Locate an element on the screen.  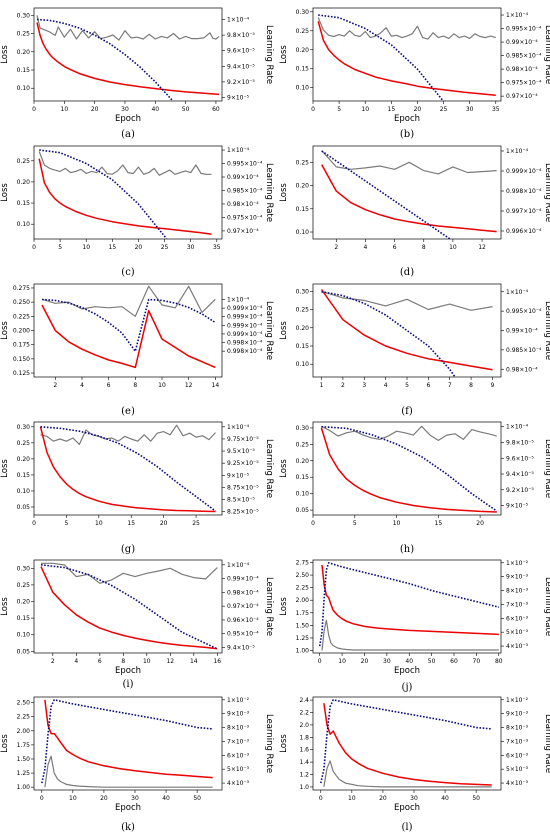
y2-tick-label: 0.995×10⁻⁴ is located at coordinates (524, 29).